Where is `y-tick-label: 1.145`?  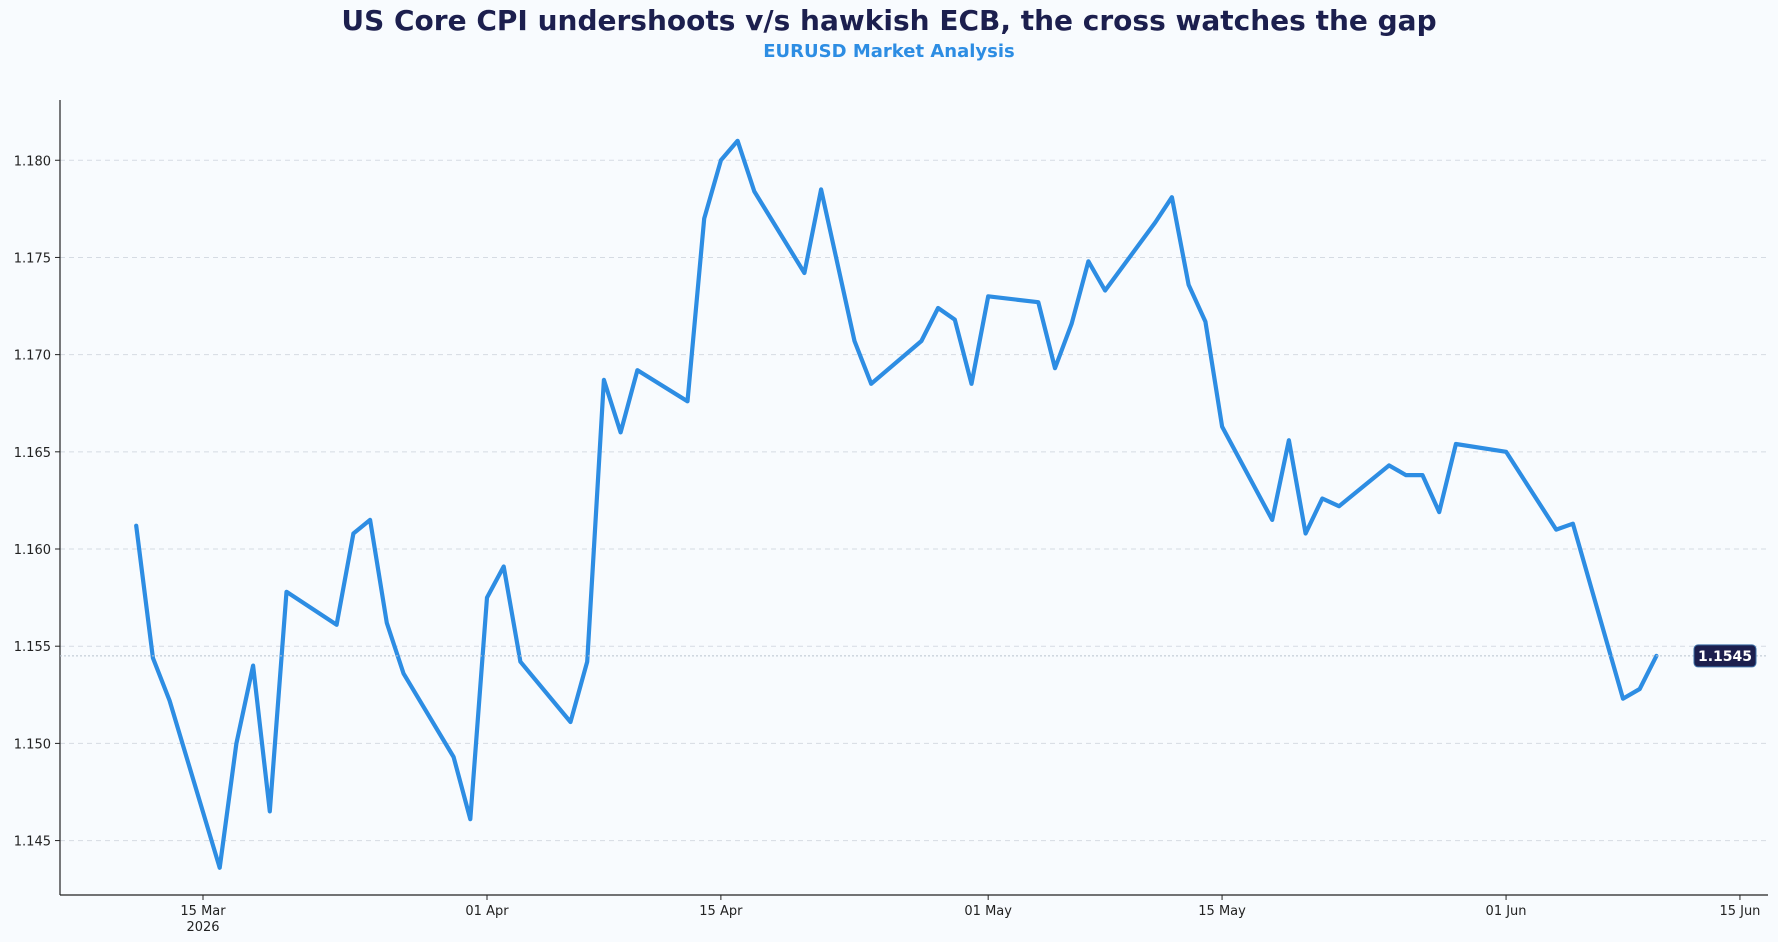 y-tick-label: 1.145 is located at coordinates (32, 842).